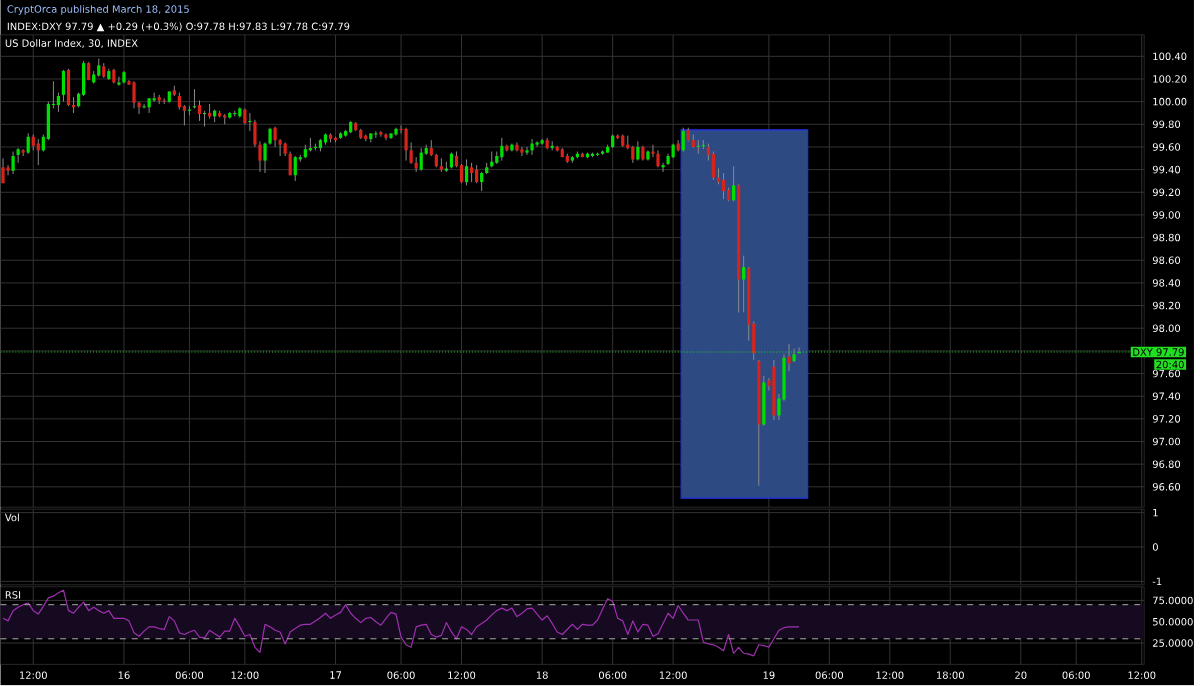 This screenshot has width=1200, height=686. Describe the element at coordinates (1170, 56) in the screenshot. I see `y-tick-label: 100.40` at that location.